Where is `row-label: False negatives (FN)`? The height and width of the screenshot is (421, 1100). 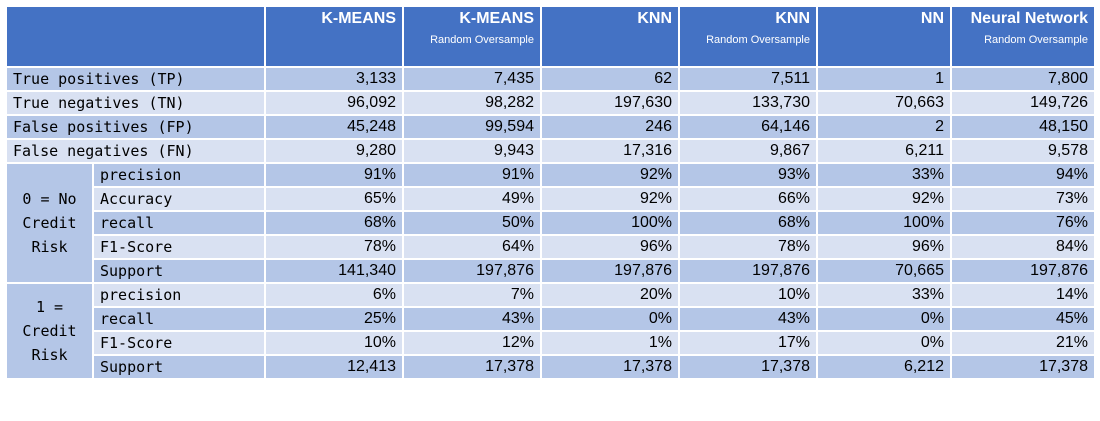
row-label: False negatives (FN) is located at coordinates (135, 151).